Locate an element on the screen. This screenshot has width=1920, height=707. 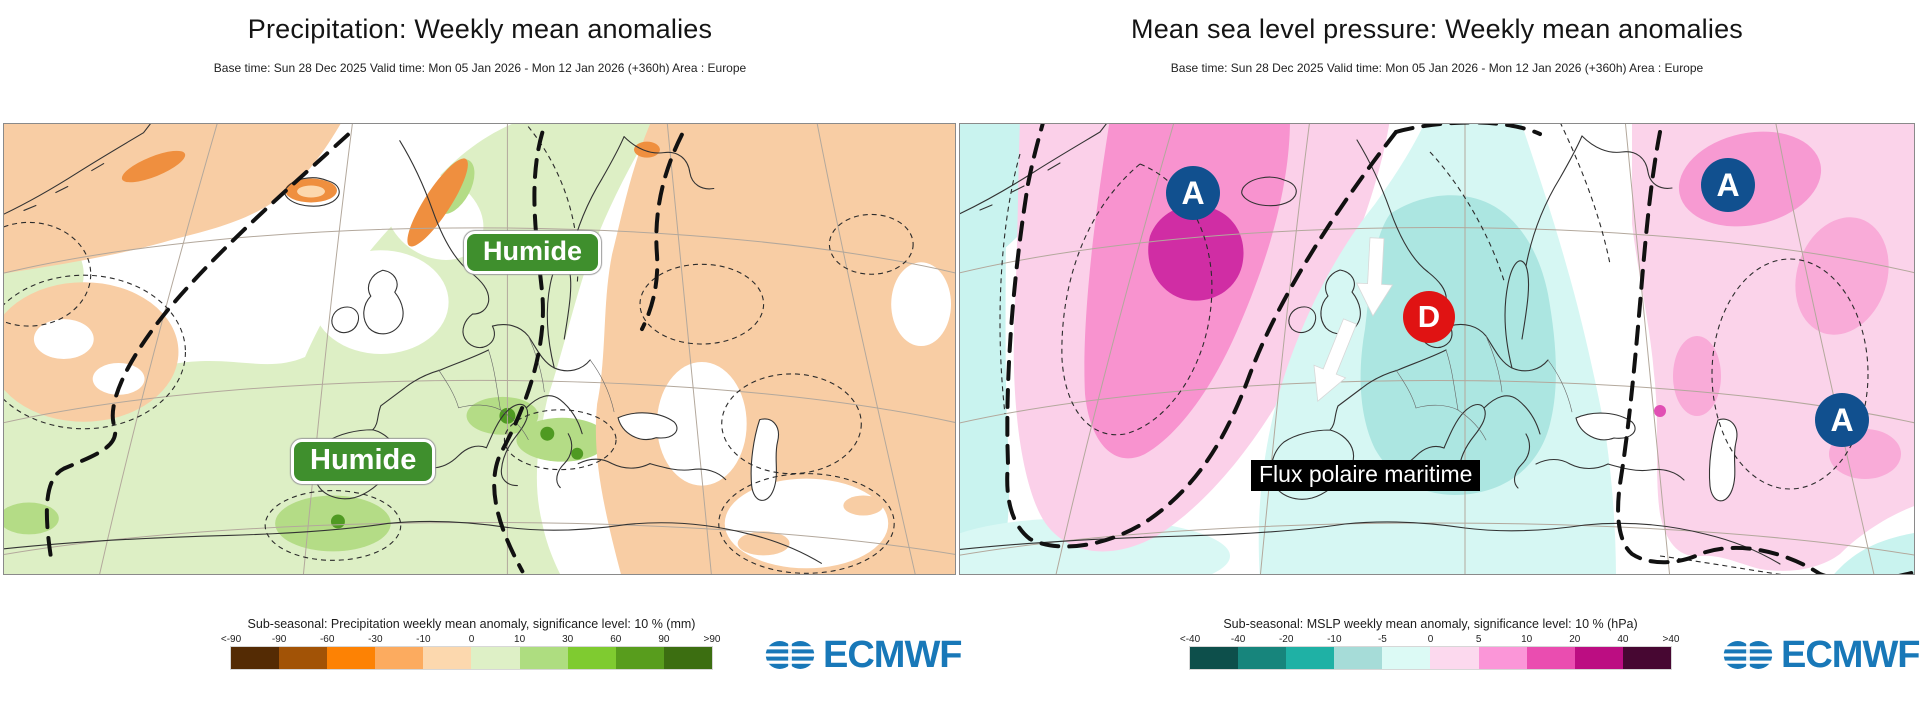
humide-annotation-1: Humide is located at coordinates (533, 253).